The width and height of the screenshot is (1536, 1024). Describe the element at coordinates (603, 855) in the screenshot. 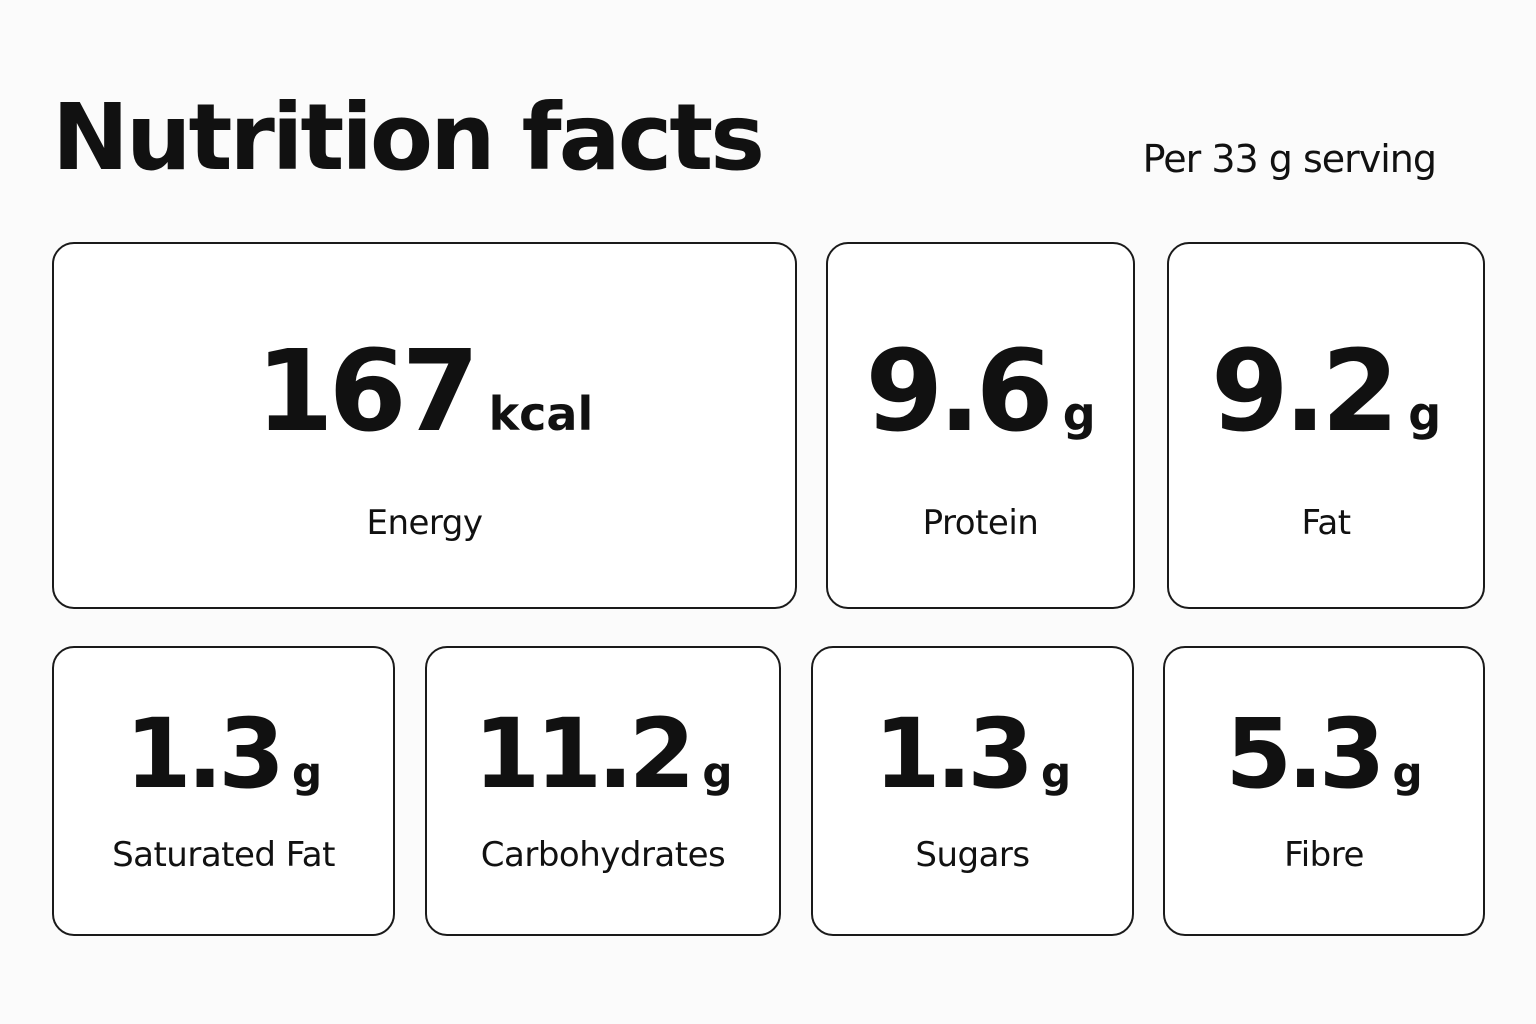

I see `label: Carbohydrates` at that location.